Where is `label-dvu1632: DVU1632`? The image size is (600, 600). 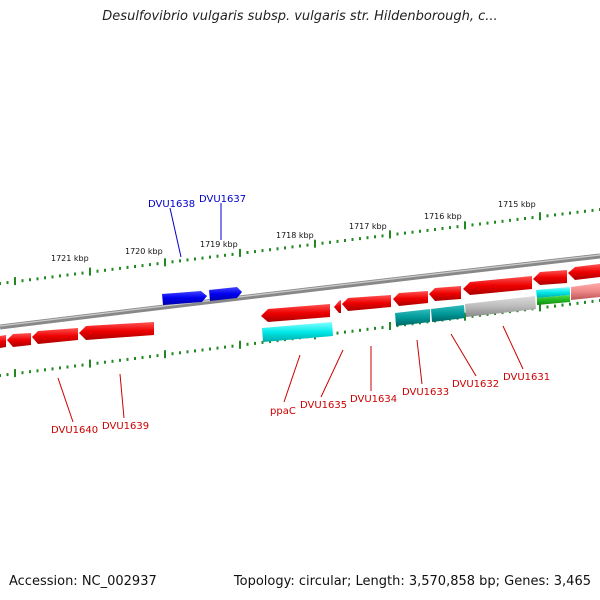 label-dvu1632: DVU1632 is located at coordinates (475, 384).